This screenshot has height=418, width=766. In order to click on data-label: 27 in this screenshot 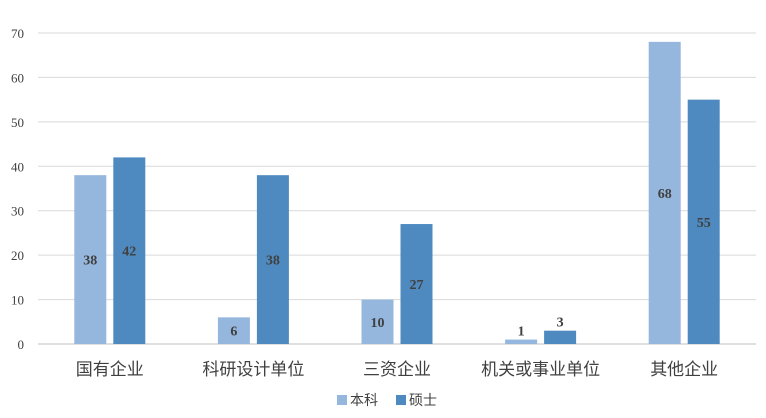, I will do `click(417, 285)`.